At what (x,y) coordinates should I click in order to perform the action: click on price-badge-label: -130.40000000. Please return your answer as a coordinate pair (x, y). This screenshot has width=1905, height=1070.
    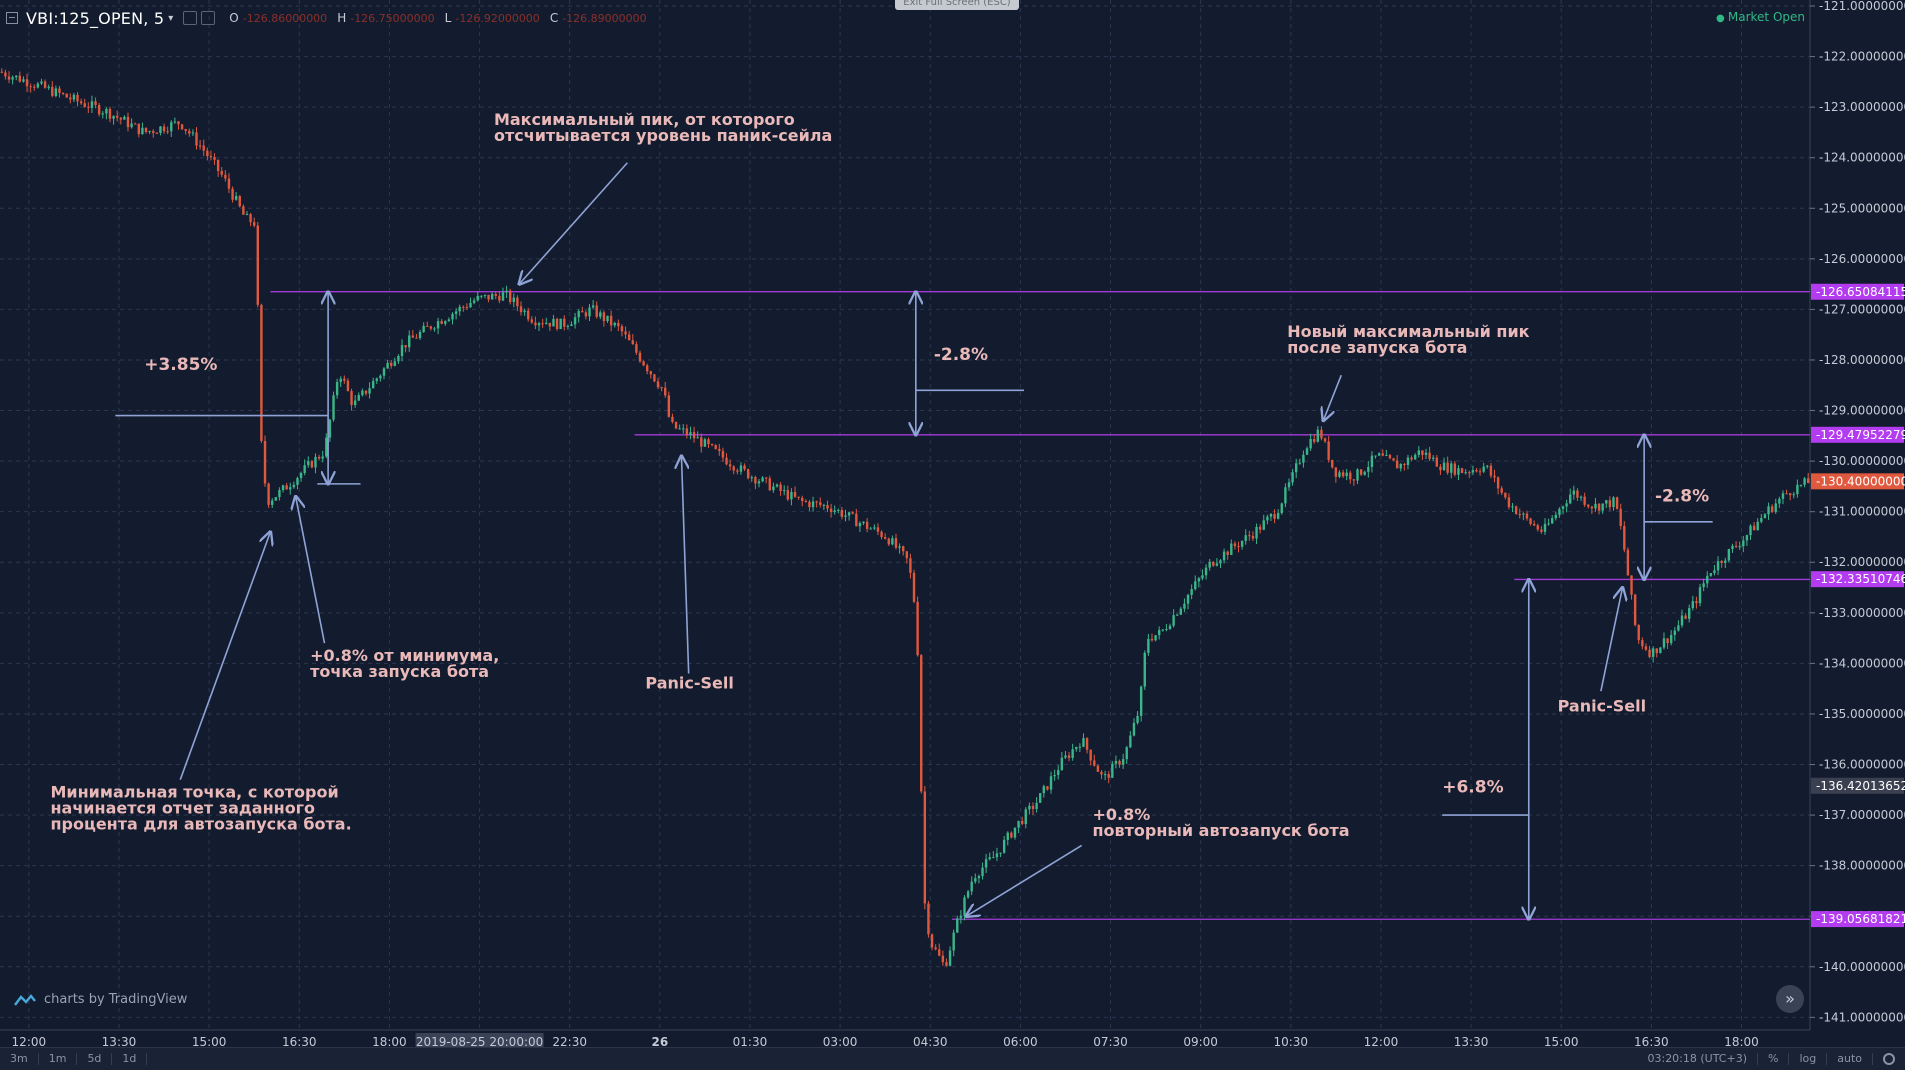
    Looking at the image, I should click on (1860, 481).